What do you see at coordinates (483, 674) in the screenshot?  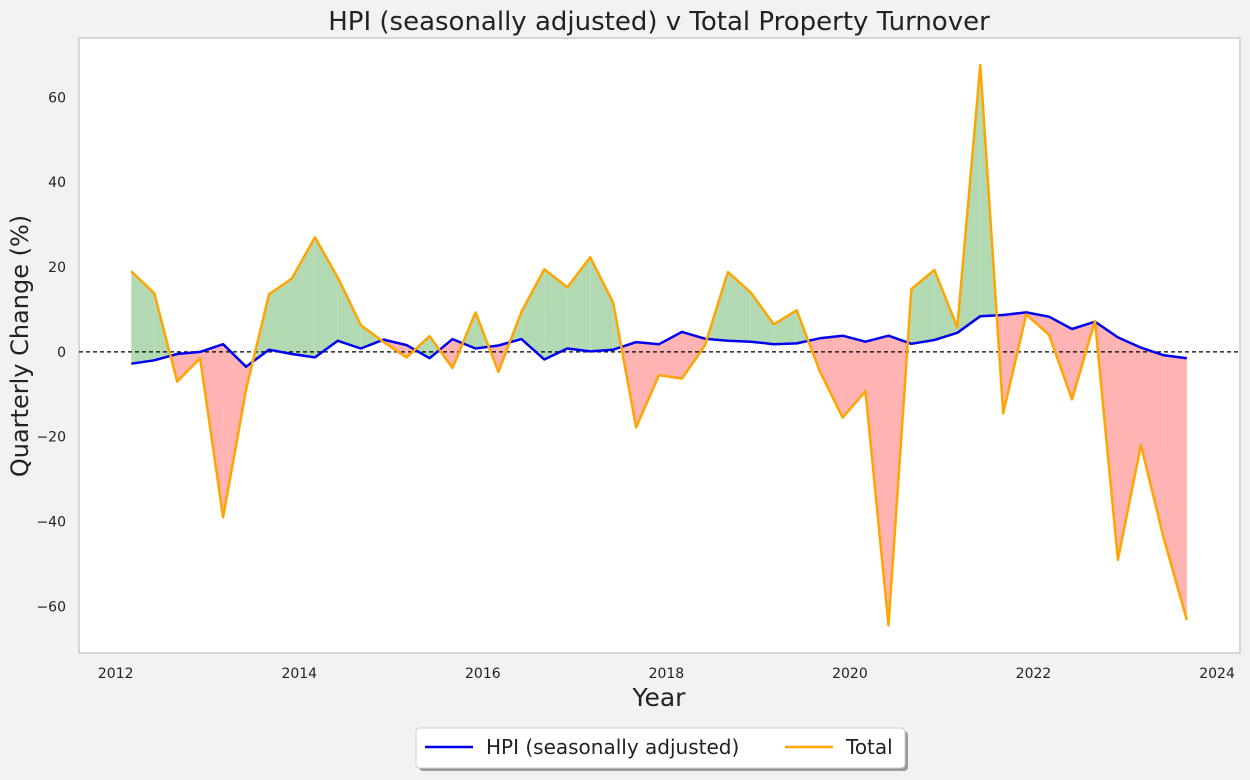 I see `x-tick-label: 2016` at bounding box center [483, 674].